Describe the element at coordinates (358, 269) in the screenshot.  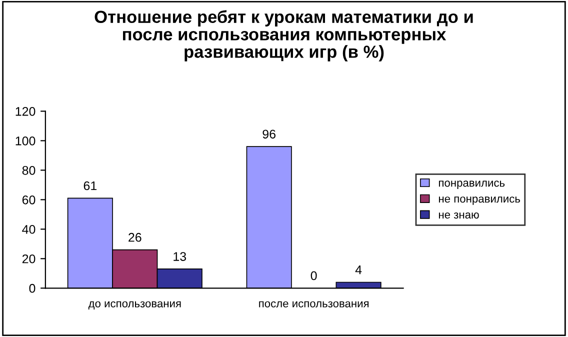
I see `data-label: 4` at that location.